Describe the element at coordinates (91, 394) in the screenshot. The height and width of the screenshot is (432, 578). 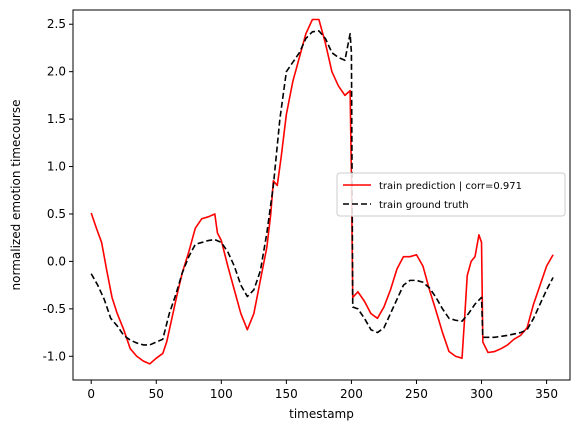
I see `x-tick-label: 0` at that location.